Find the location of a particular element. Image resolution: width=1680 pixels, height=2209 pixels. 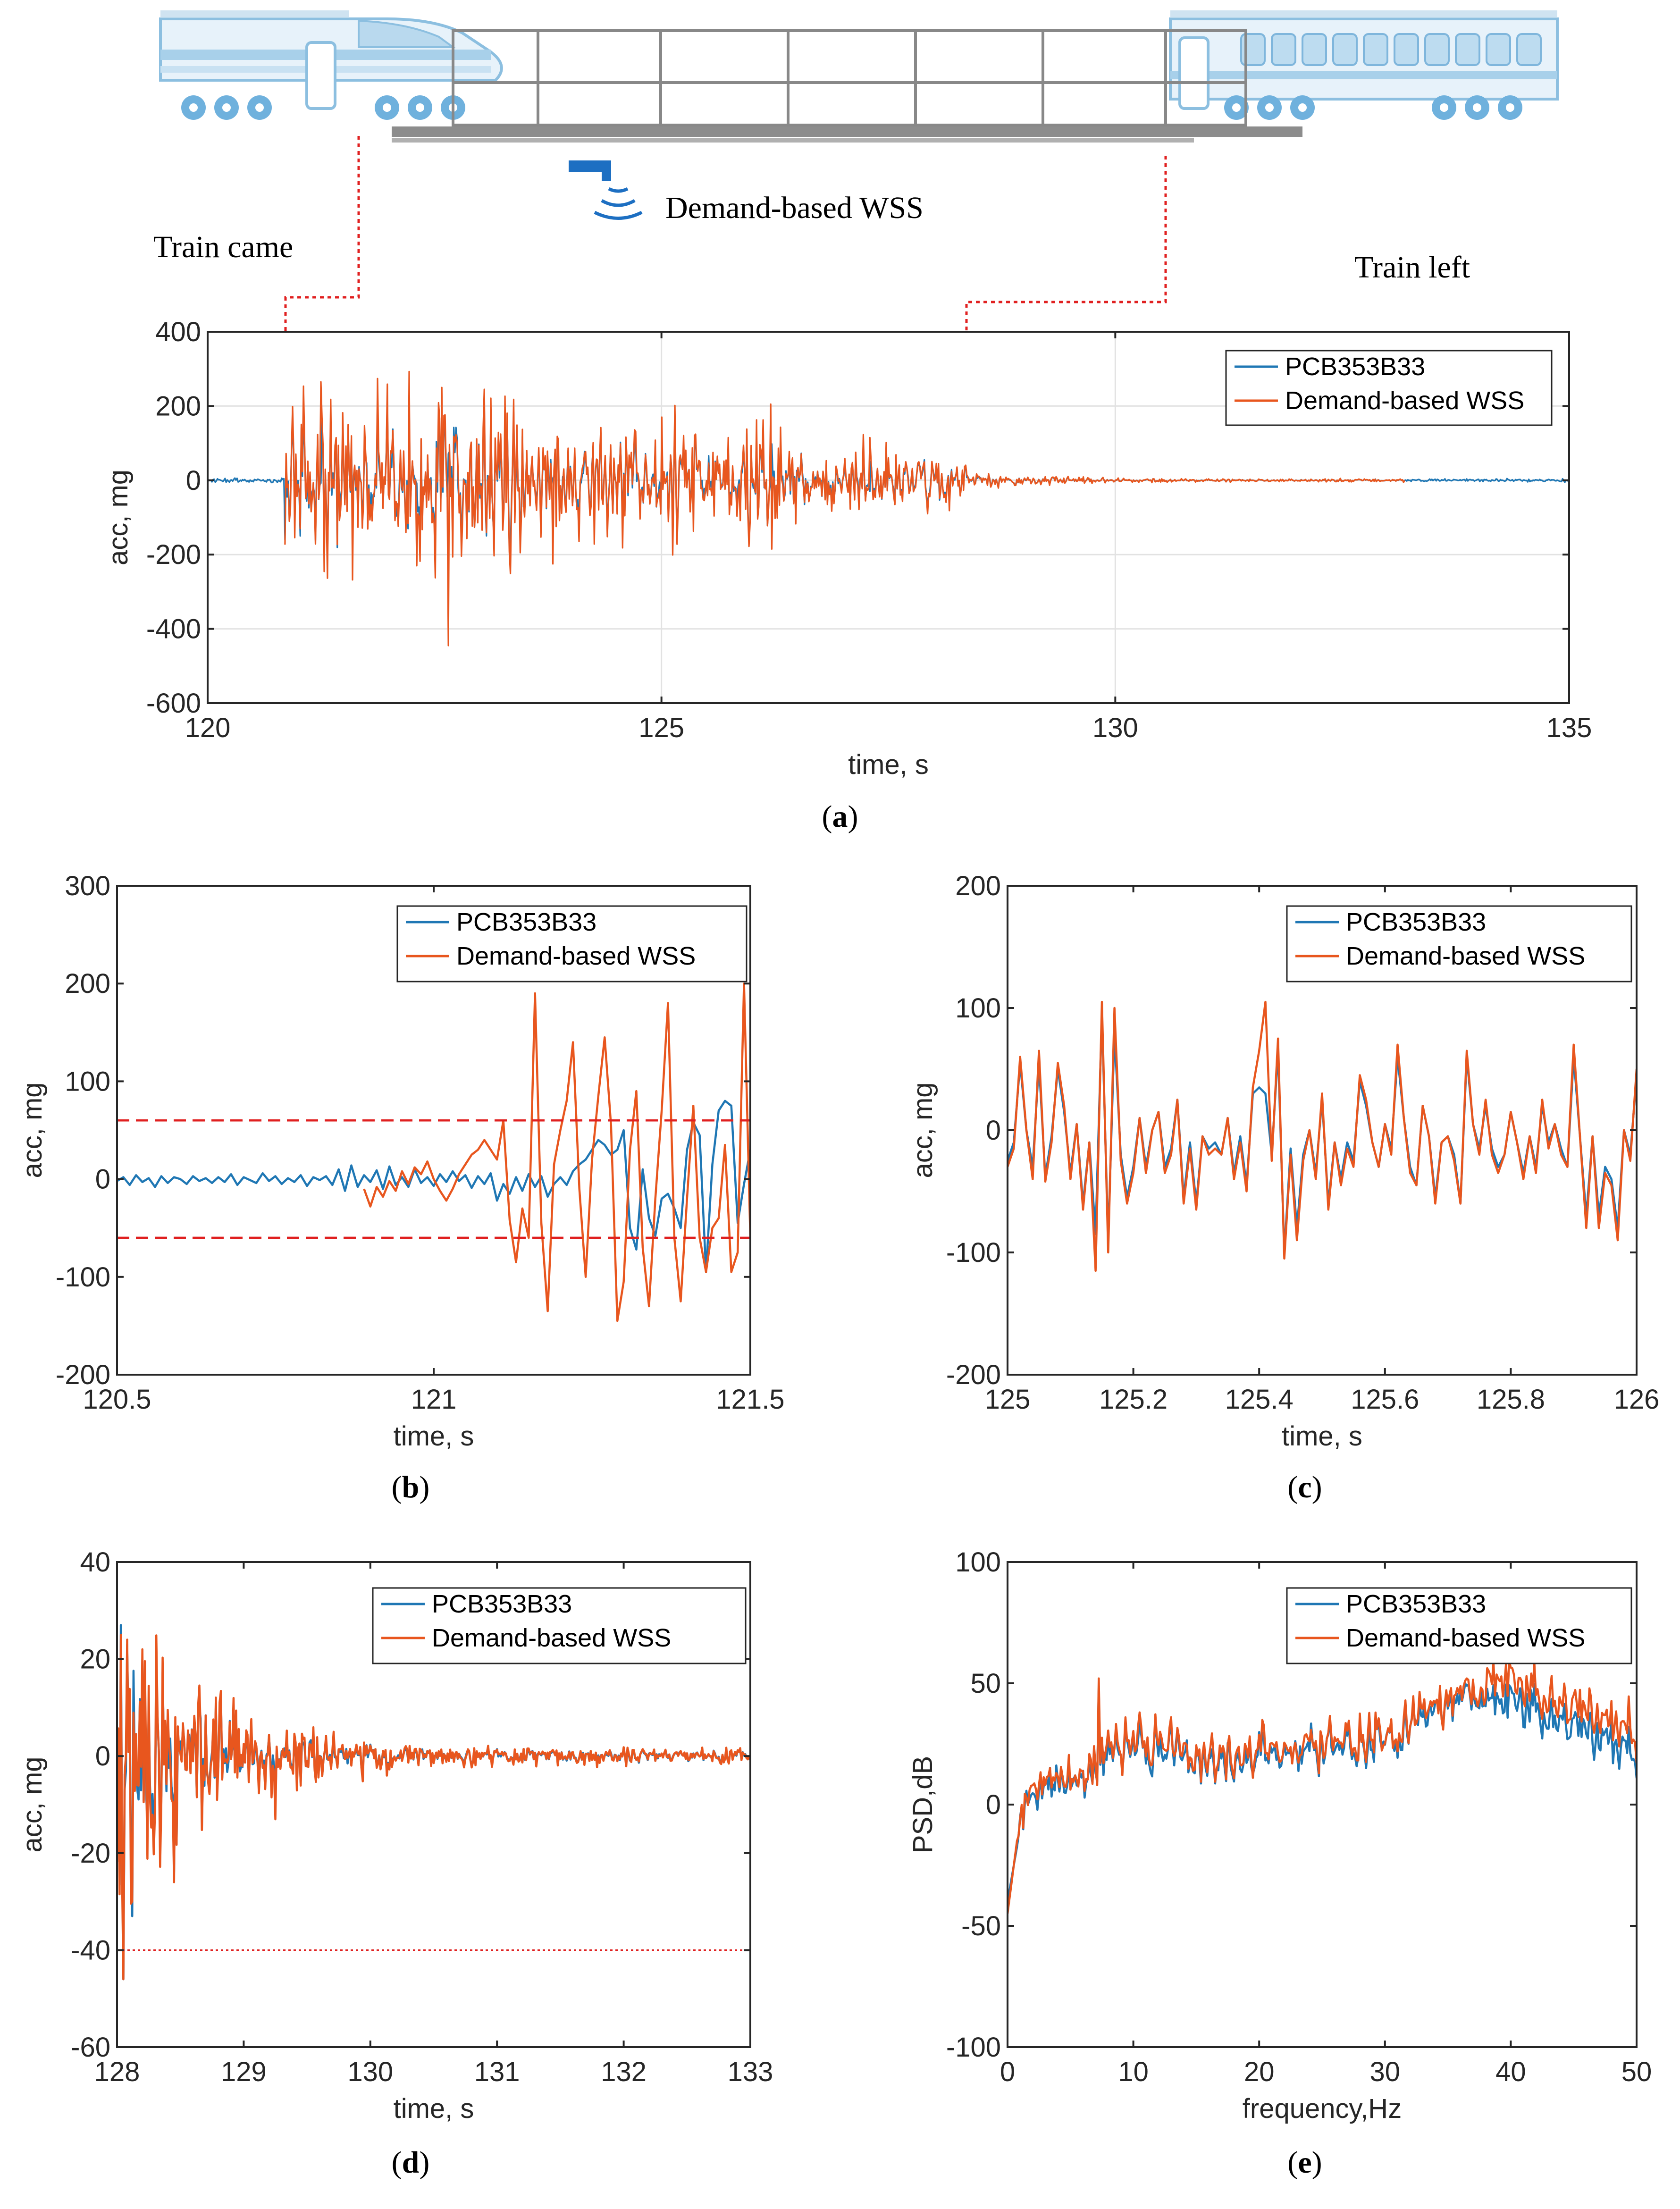

y-tick-label: 300 is located at coordinates (87, 886).